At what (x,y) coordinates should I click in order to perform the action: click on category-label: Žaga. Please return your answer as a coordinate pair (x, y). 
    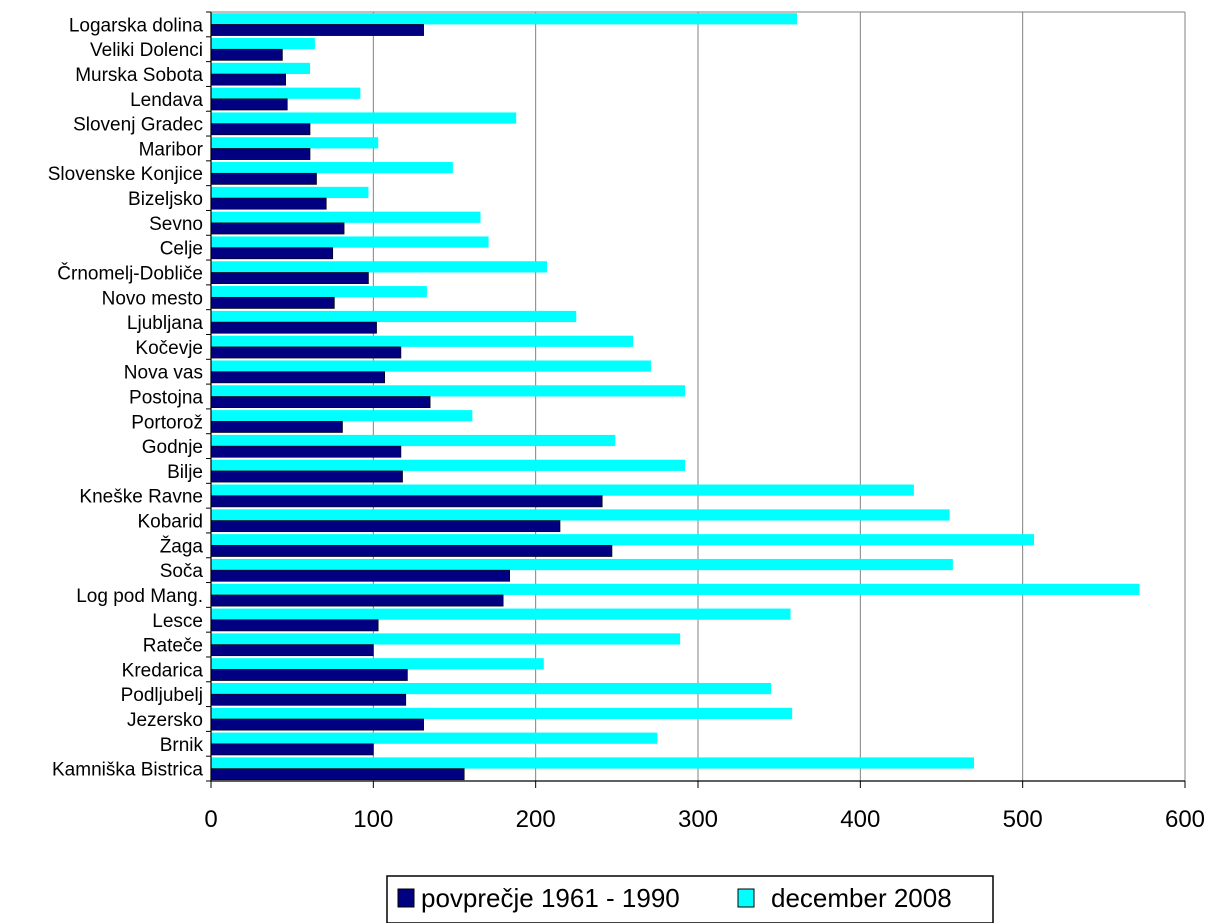
    Looking at the image, I should click on (182, 546).